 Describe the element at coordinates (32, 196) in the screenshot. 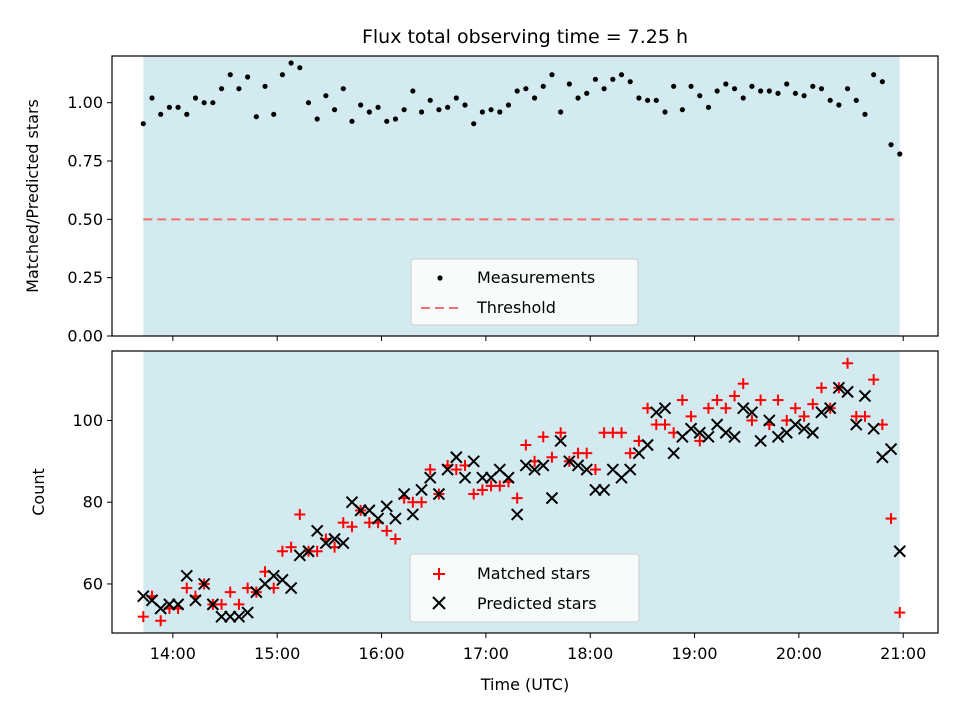

I see `top-y-axis-label: Matched/Predicted stars` at that location.